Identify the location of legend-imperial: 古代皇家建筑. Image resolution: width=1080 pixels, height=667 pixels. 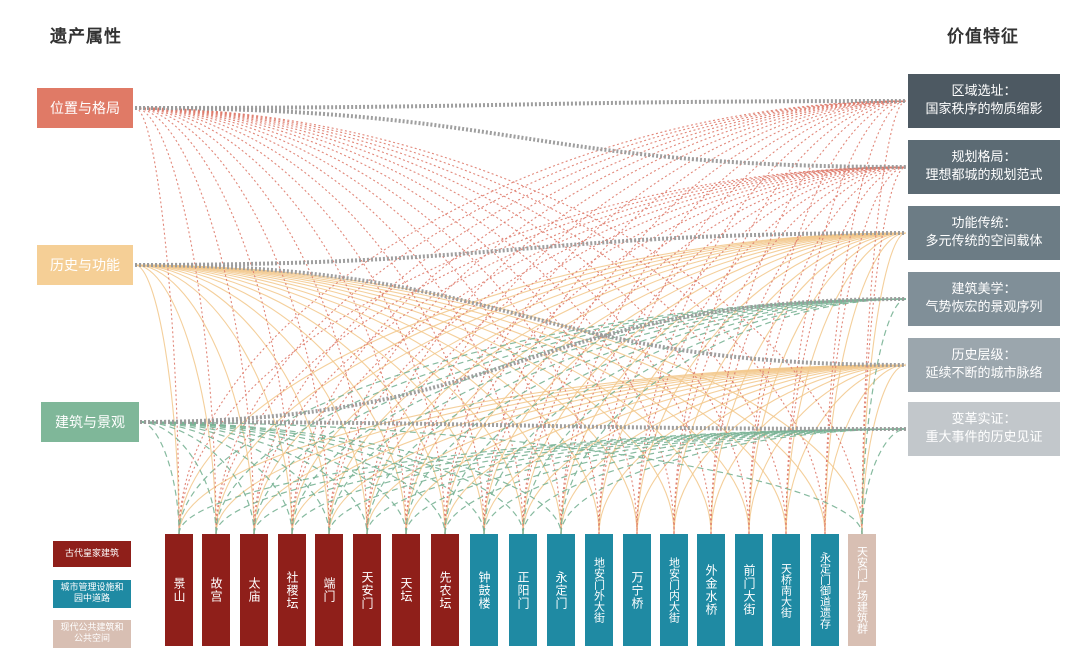
(92, 554).